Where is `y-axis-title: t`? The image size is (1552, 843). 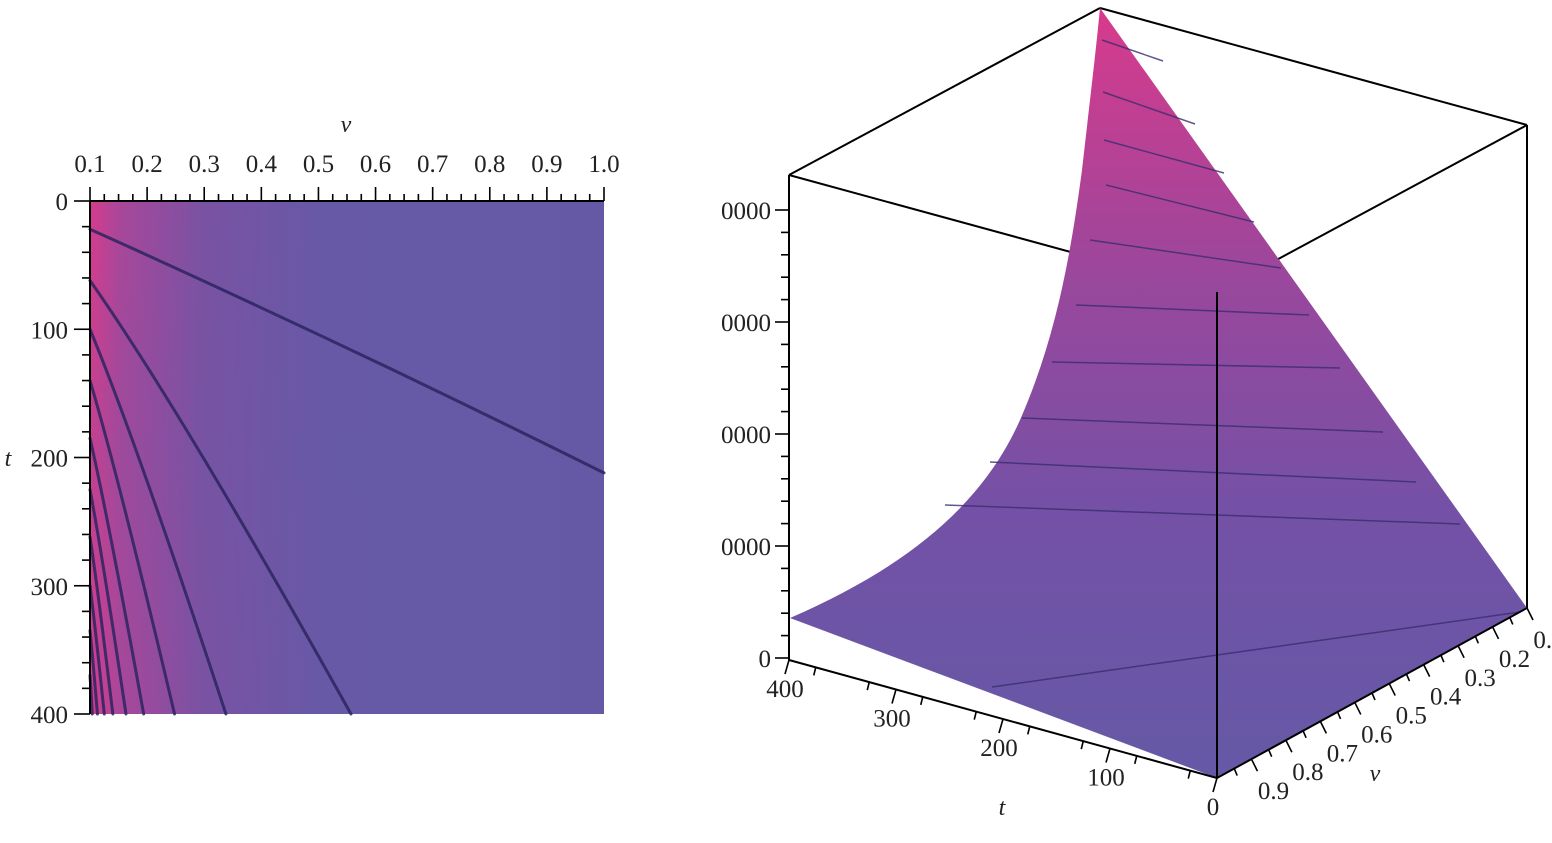 y-axis-title: t is located at coordinates (9, 459).